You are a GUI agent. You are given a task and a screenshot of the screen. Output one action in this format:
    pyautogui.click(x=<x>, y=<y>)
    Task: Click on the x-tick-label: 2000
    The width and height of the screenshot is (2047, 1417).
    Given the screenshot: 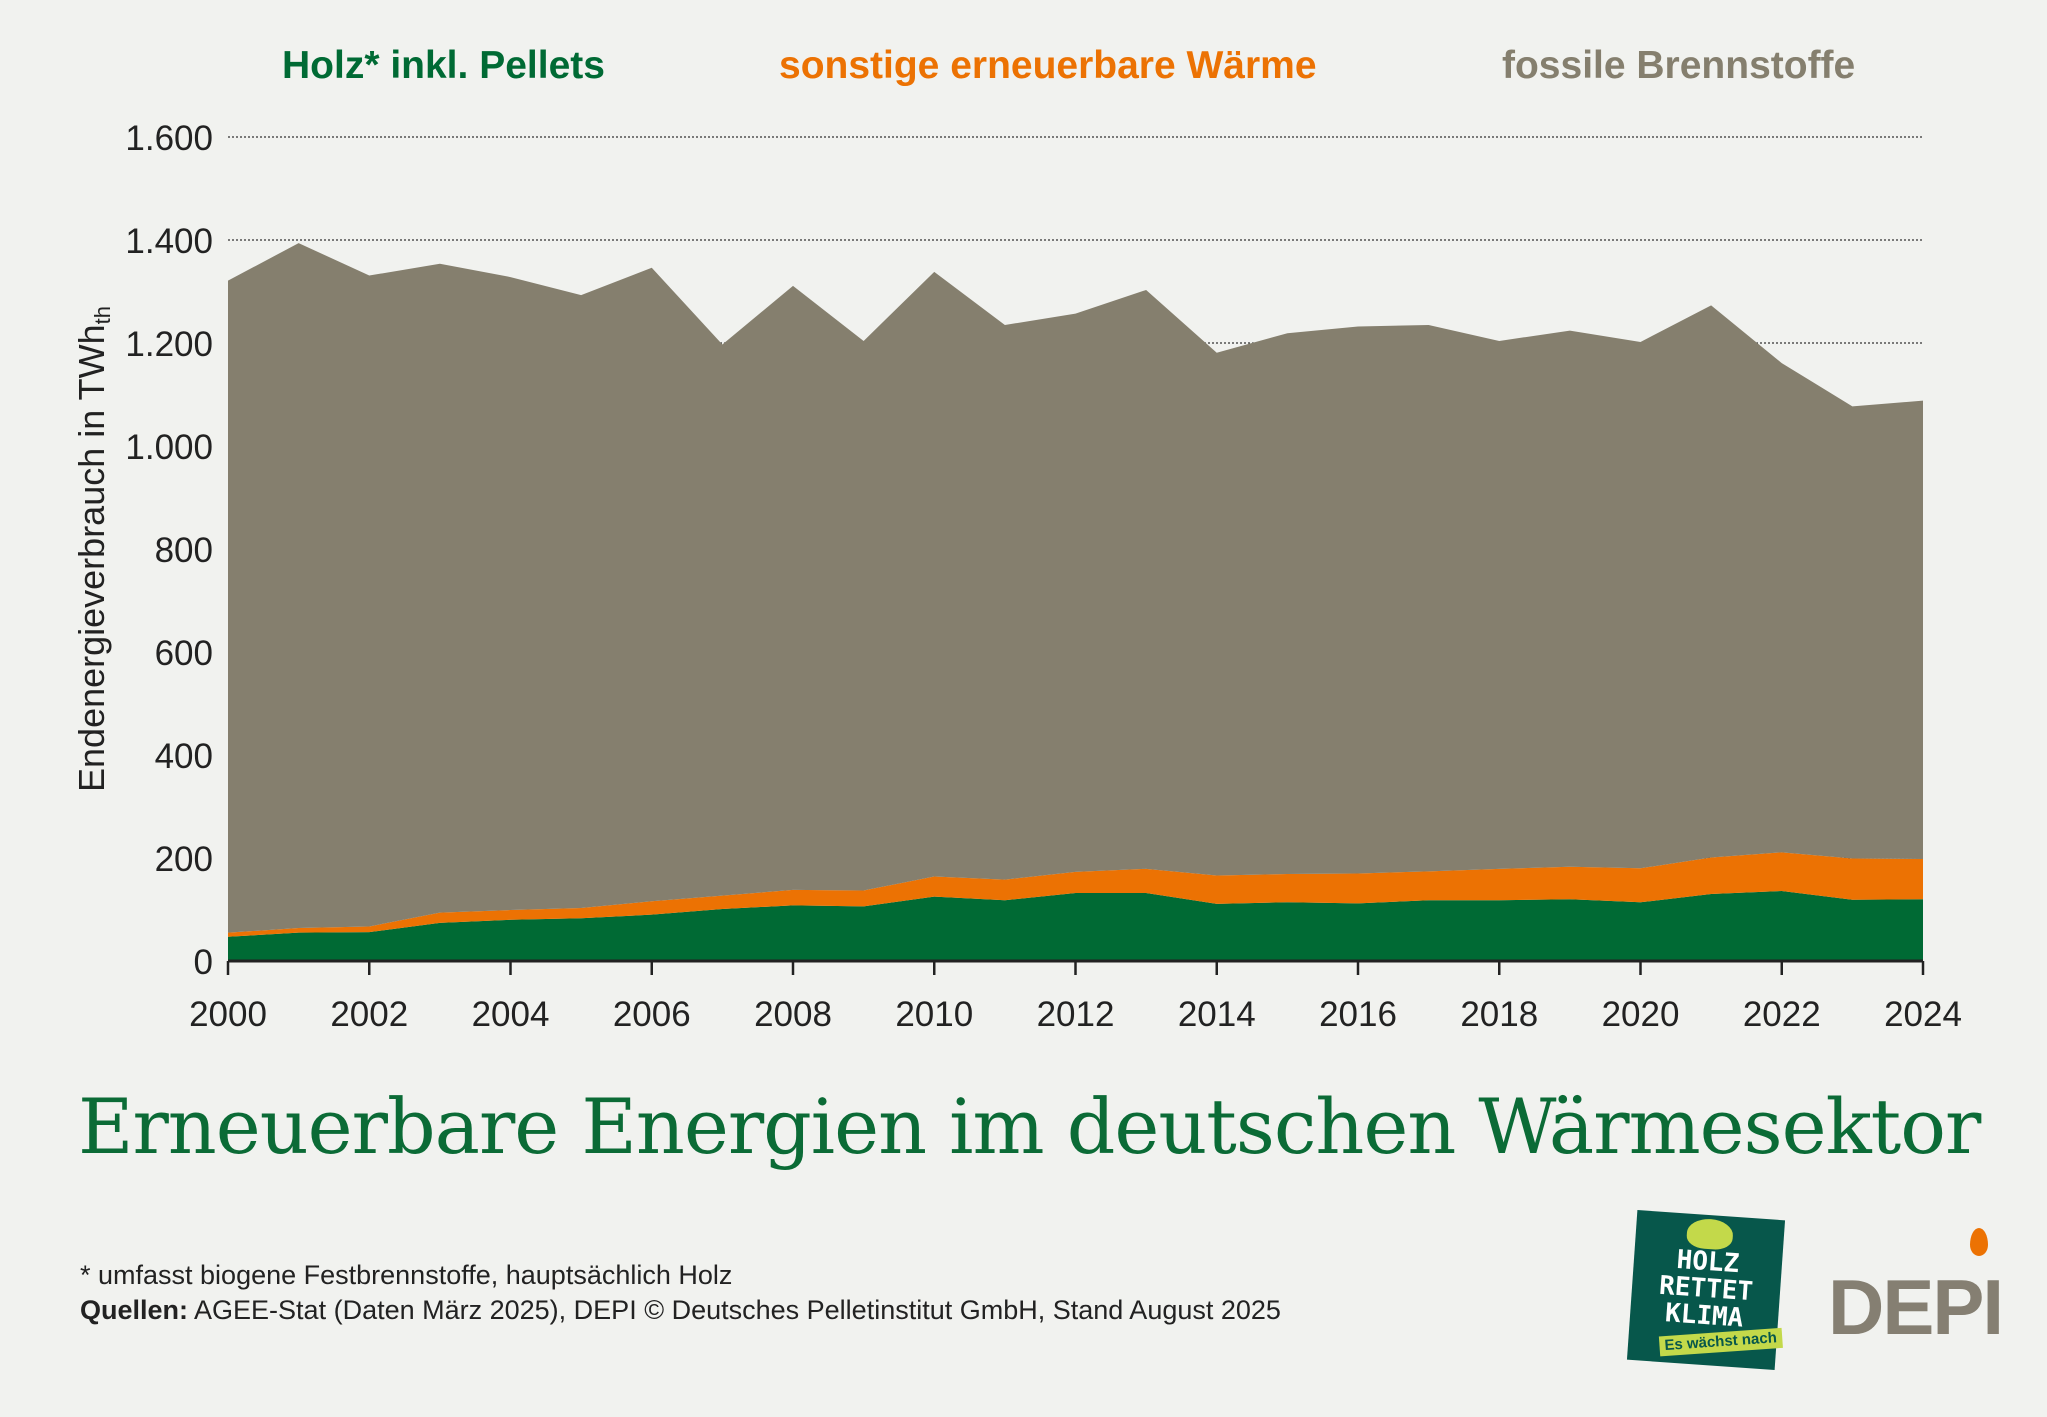 What is the action you would take?
    pyautogui.click(x=228, y=1014)
    